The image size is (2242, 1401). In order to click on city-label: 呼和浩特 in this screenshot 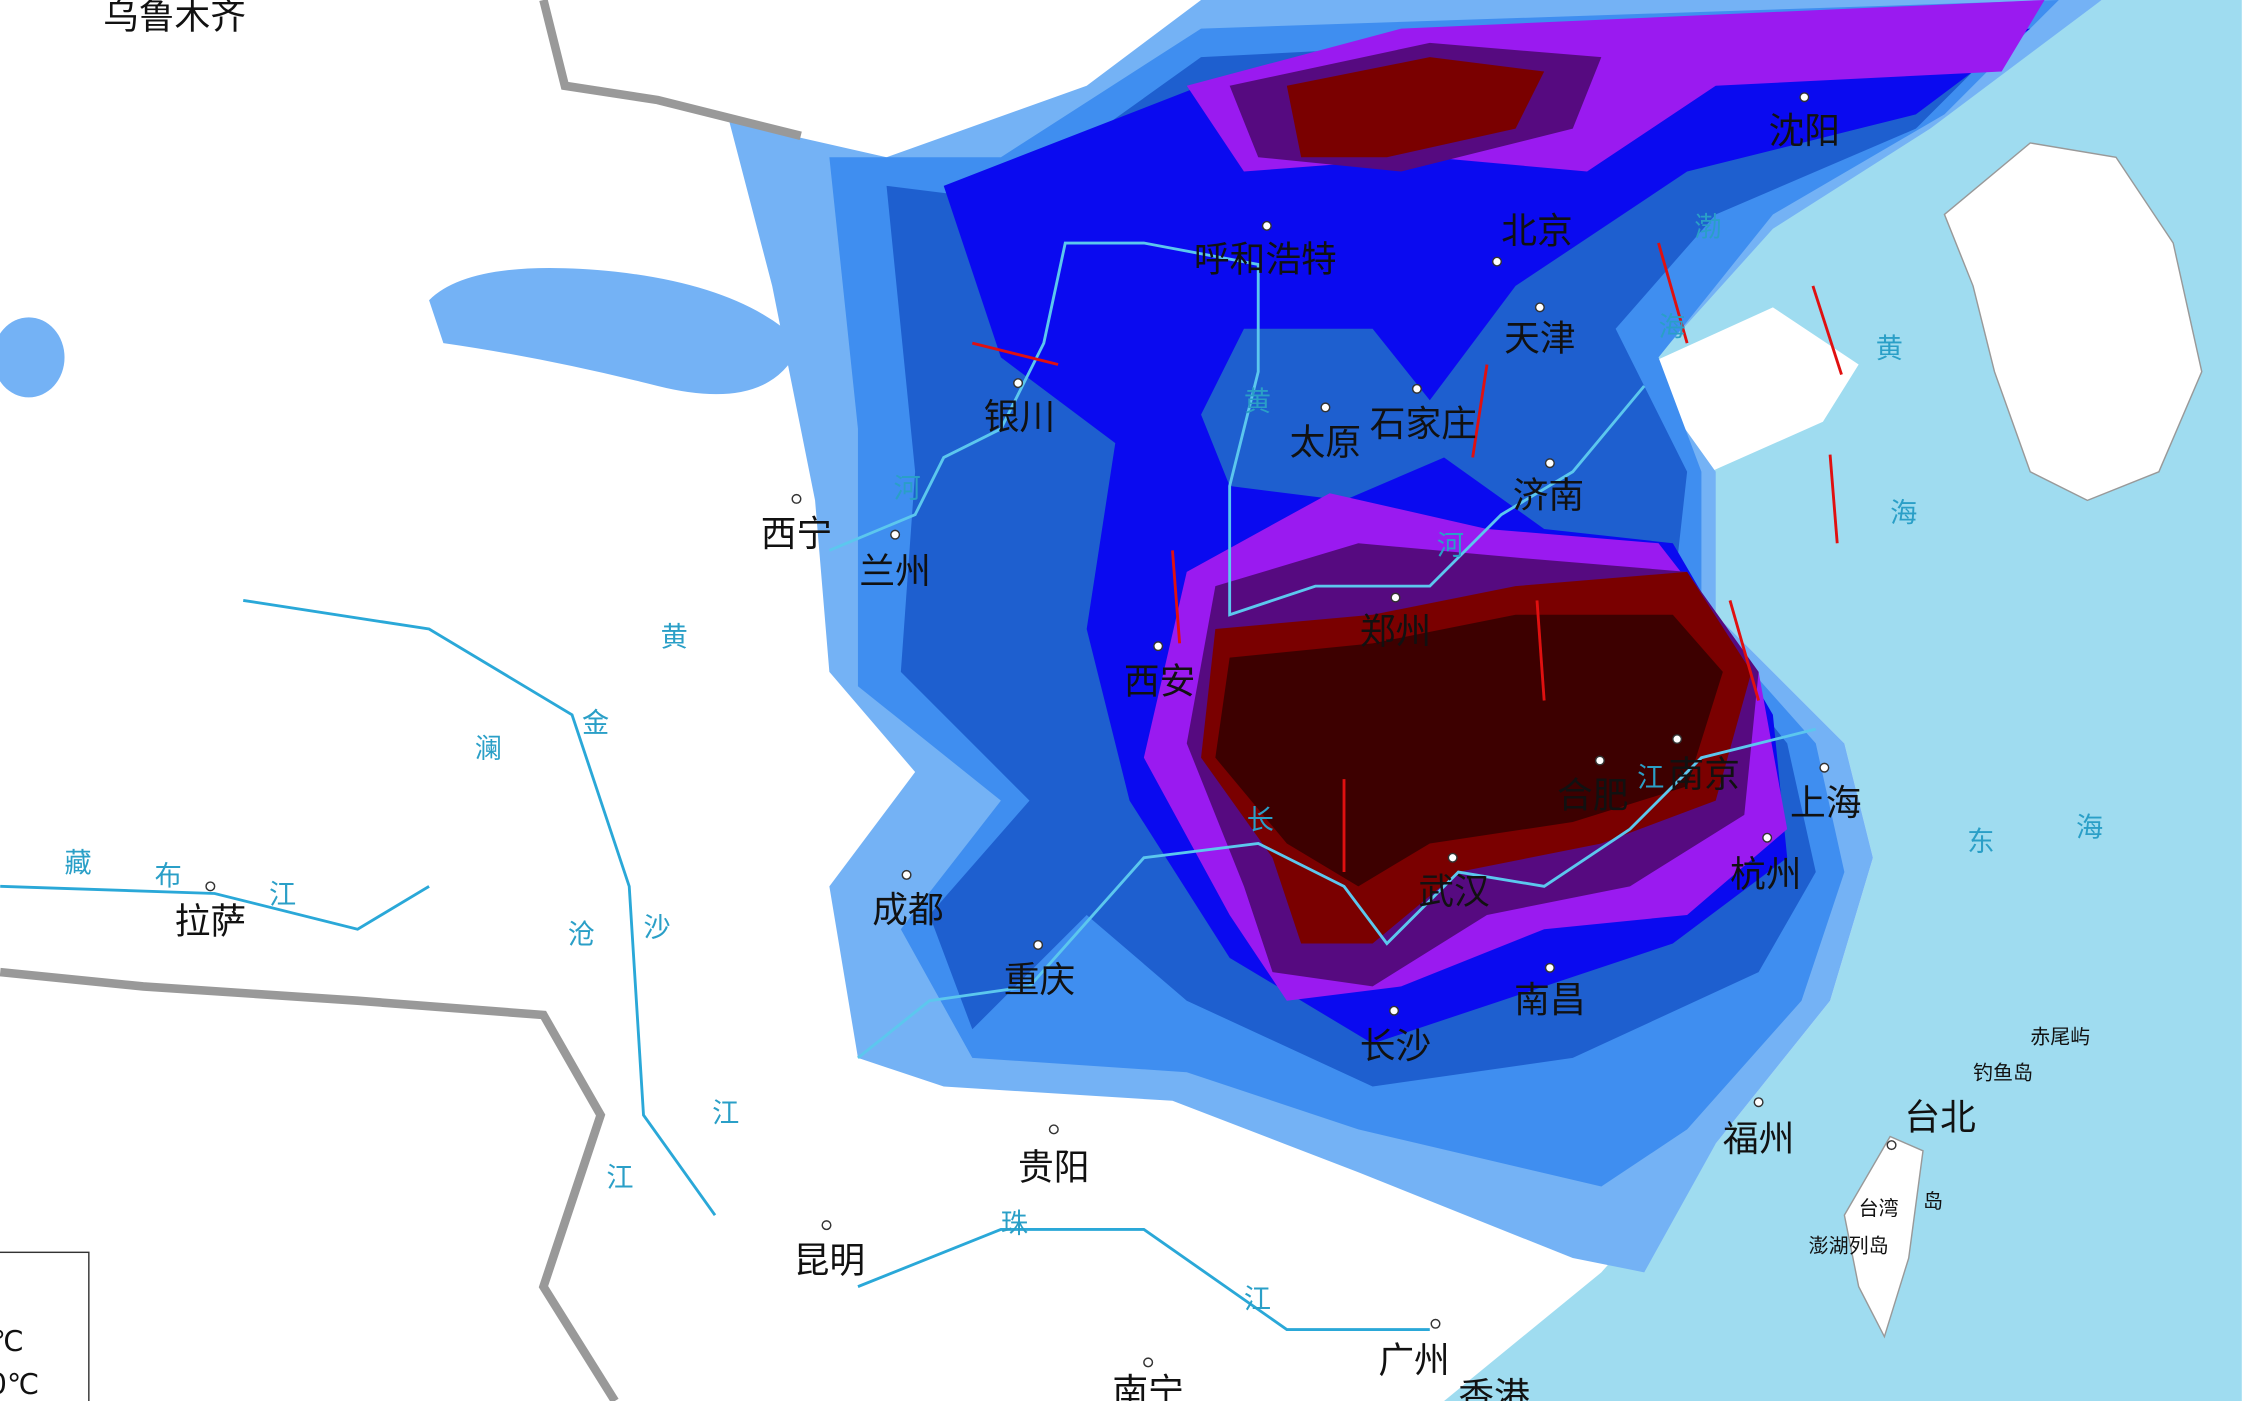, I will do `click(1265, 260)`.